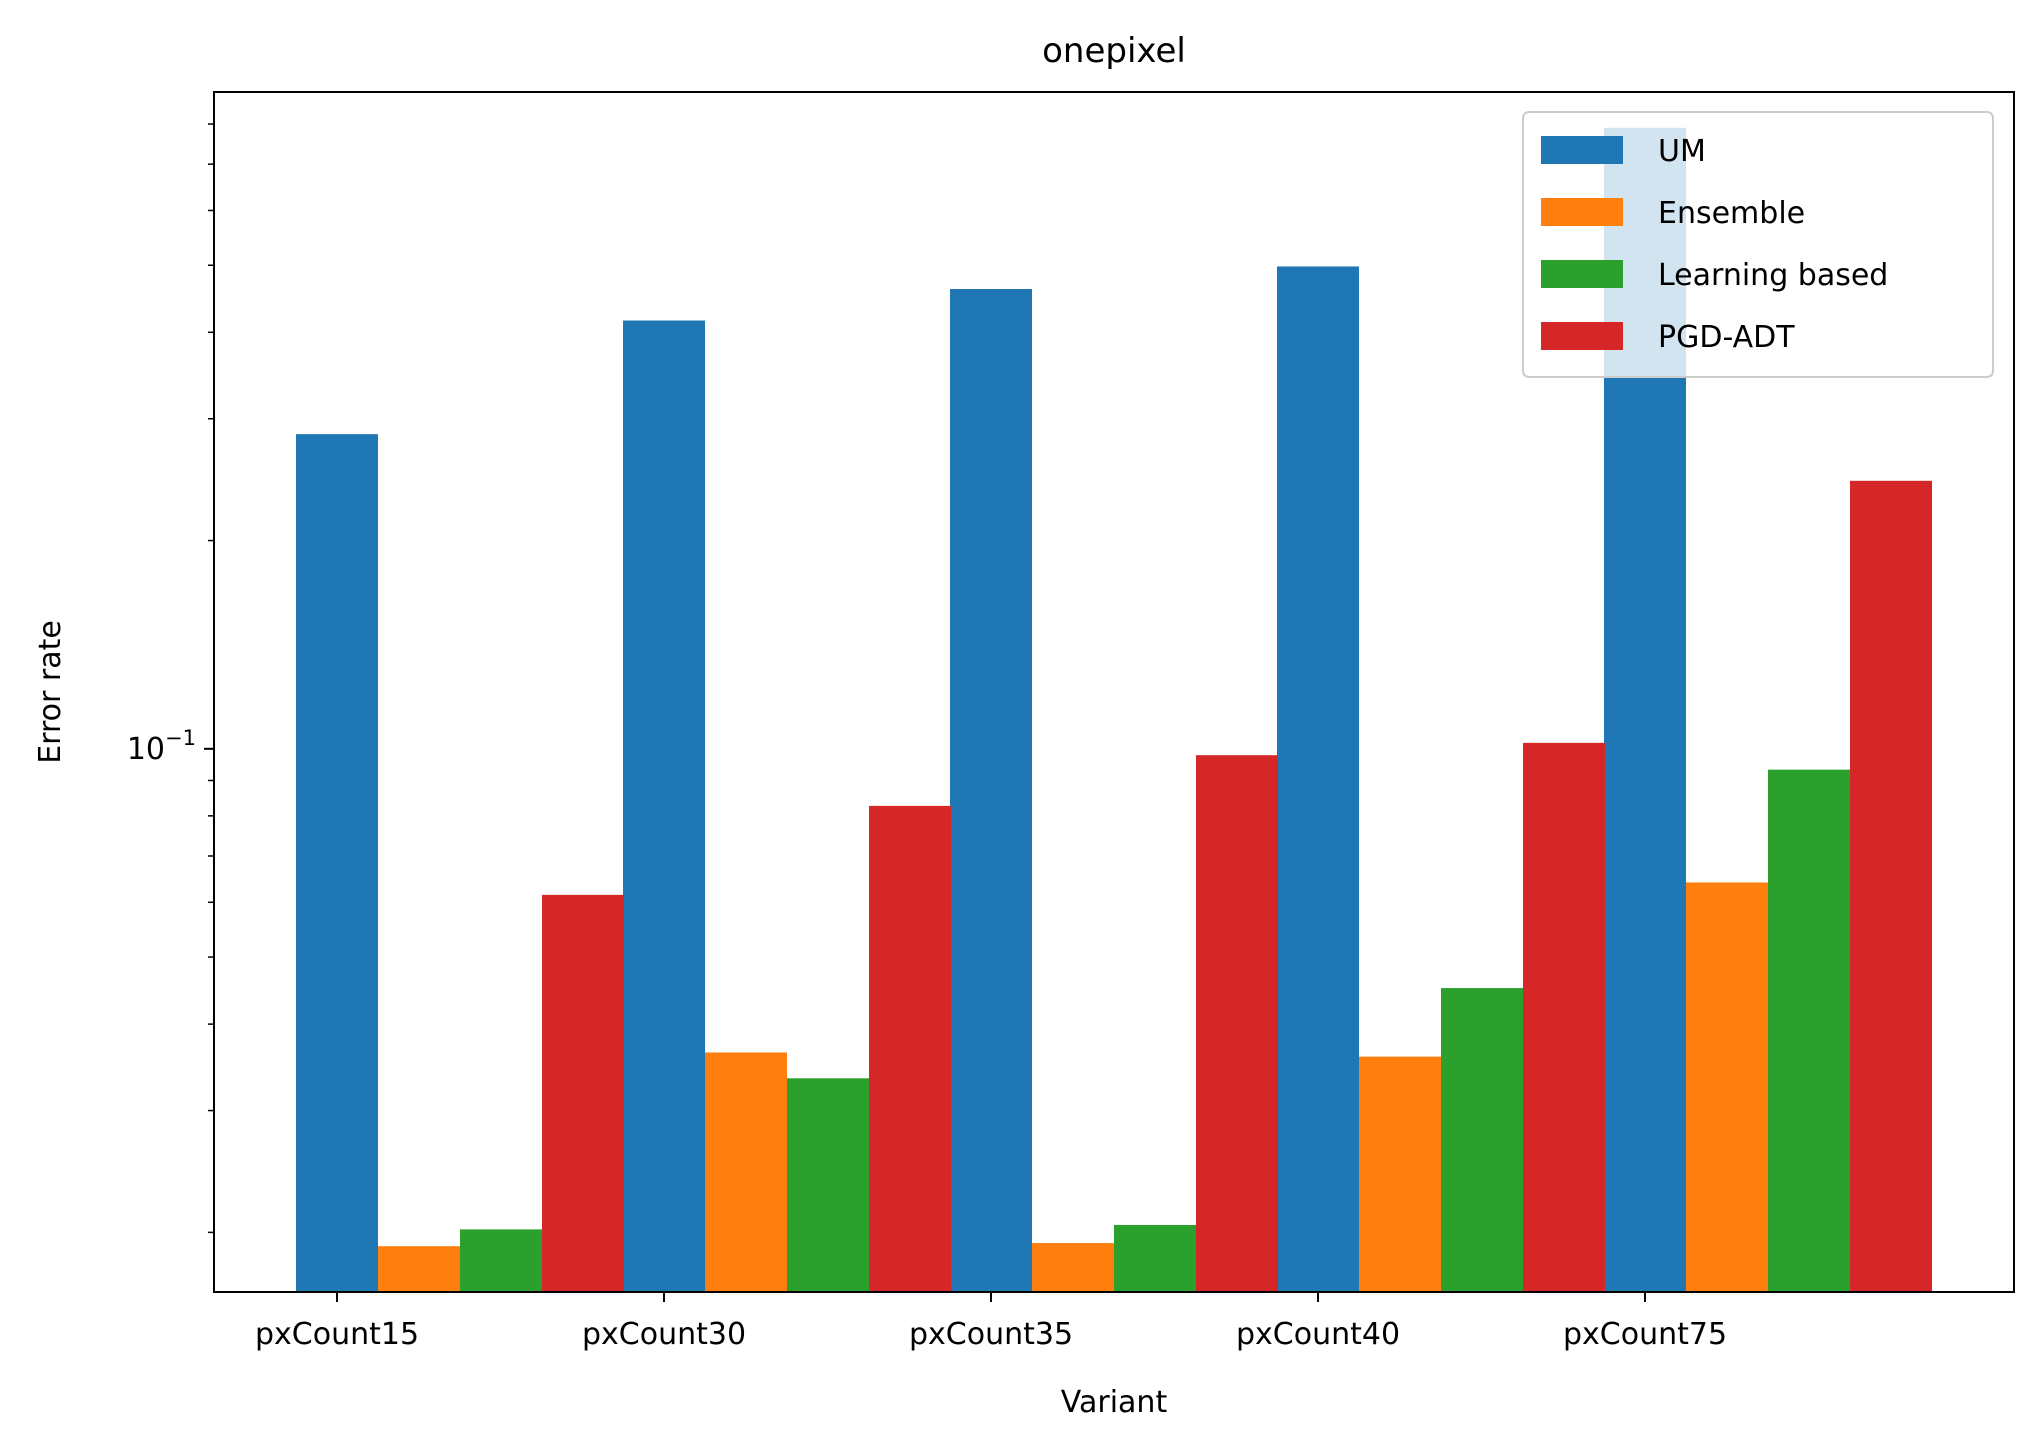  What do you see at coordinates (1582, 212) in the screenshot?
I see `legend-swatch-ensemble` at bounding box center [1582, 212].